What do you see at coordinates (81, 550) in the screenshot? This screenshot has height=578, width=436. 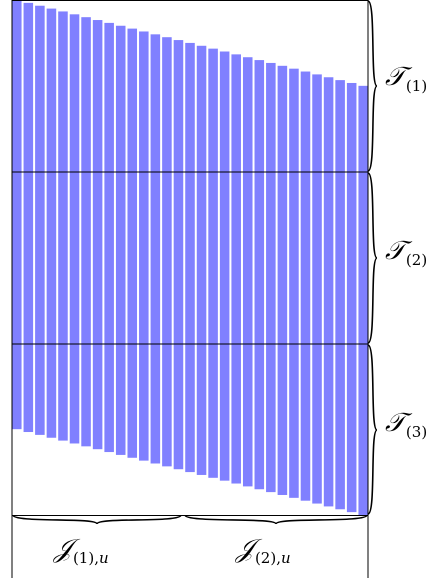 I see `column-label-j1: 𝒥(1),u` at bounding box center [81, 550].